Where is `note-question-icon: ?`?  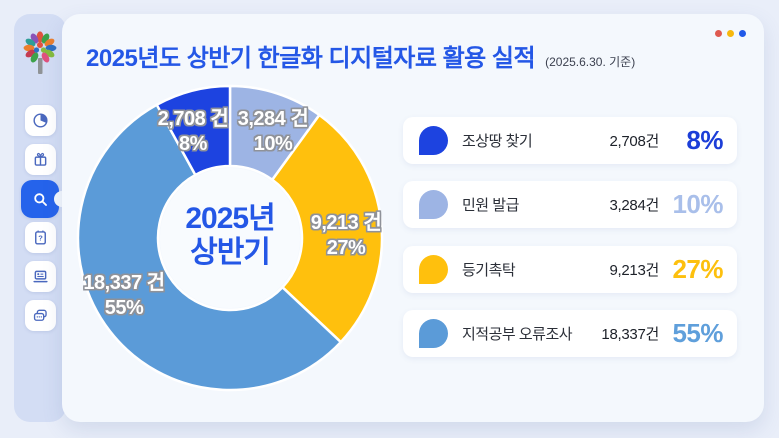
note-question-icon: ? is located at coordinates (40, 237).